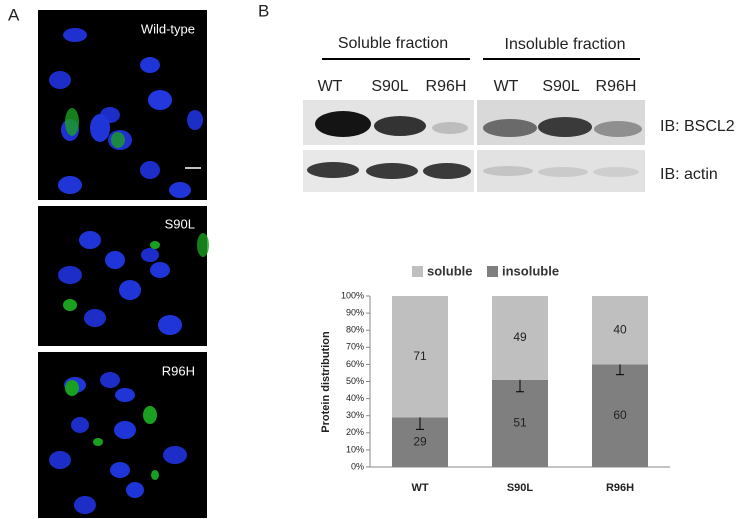 The width and height of the screenshot is (738, 519). I want to click on fraction-label: Soluble fraction, so click(393, 43).